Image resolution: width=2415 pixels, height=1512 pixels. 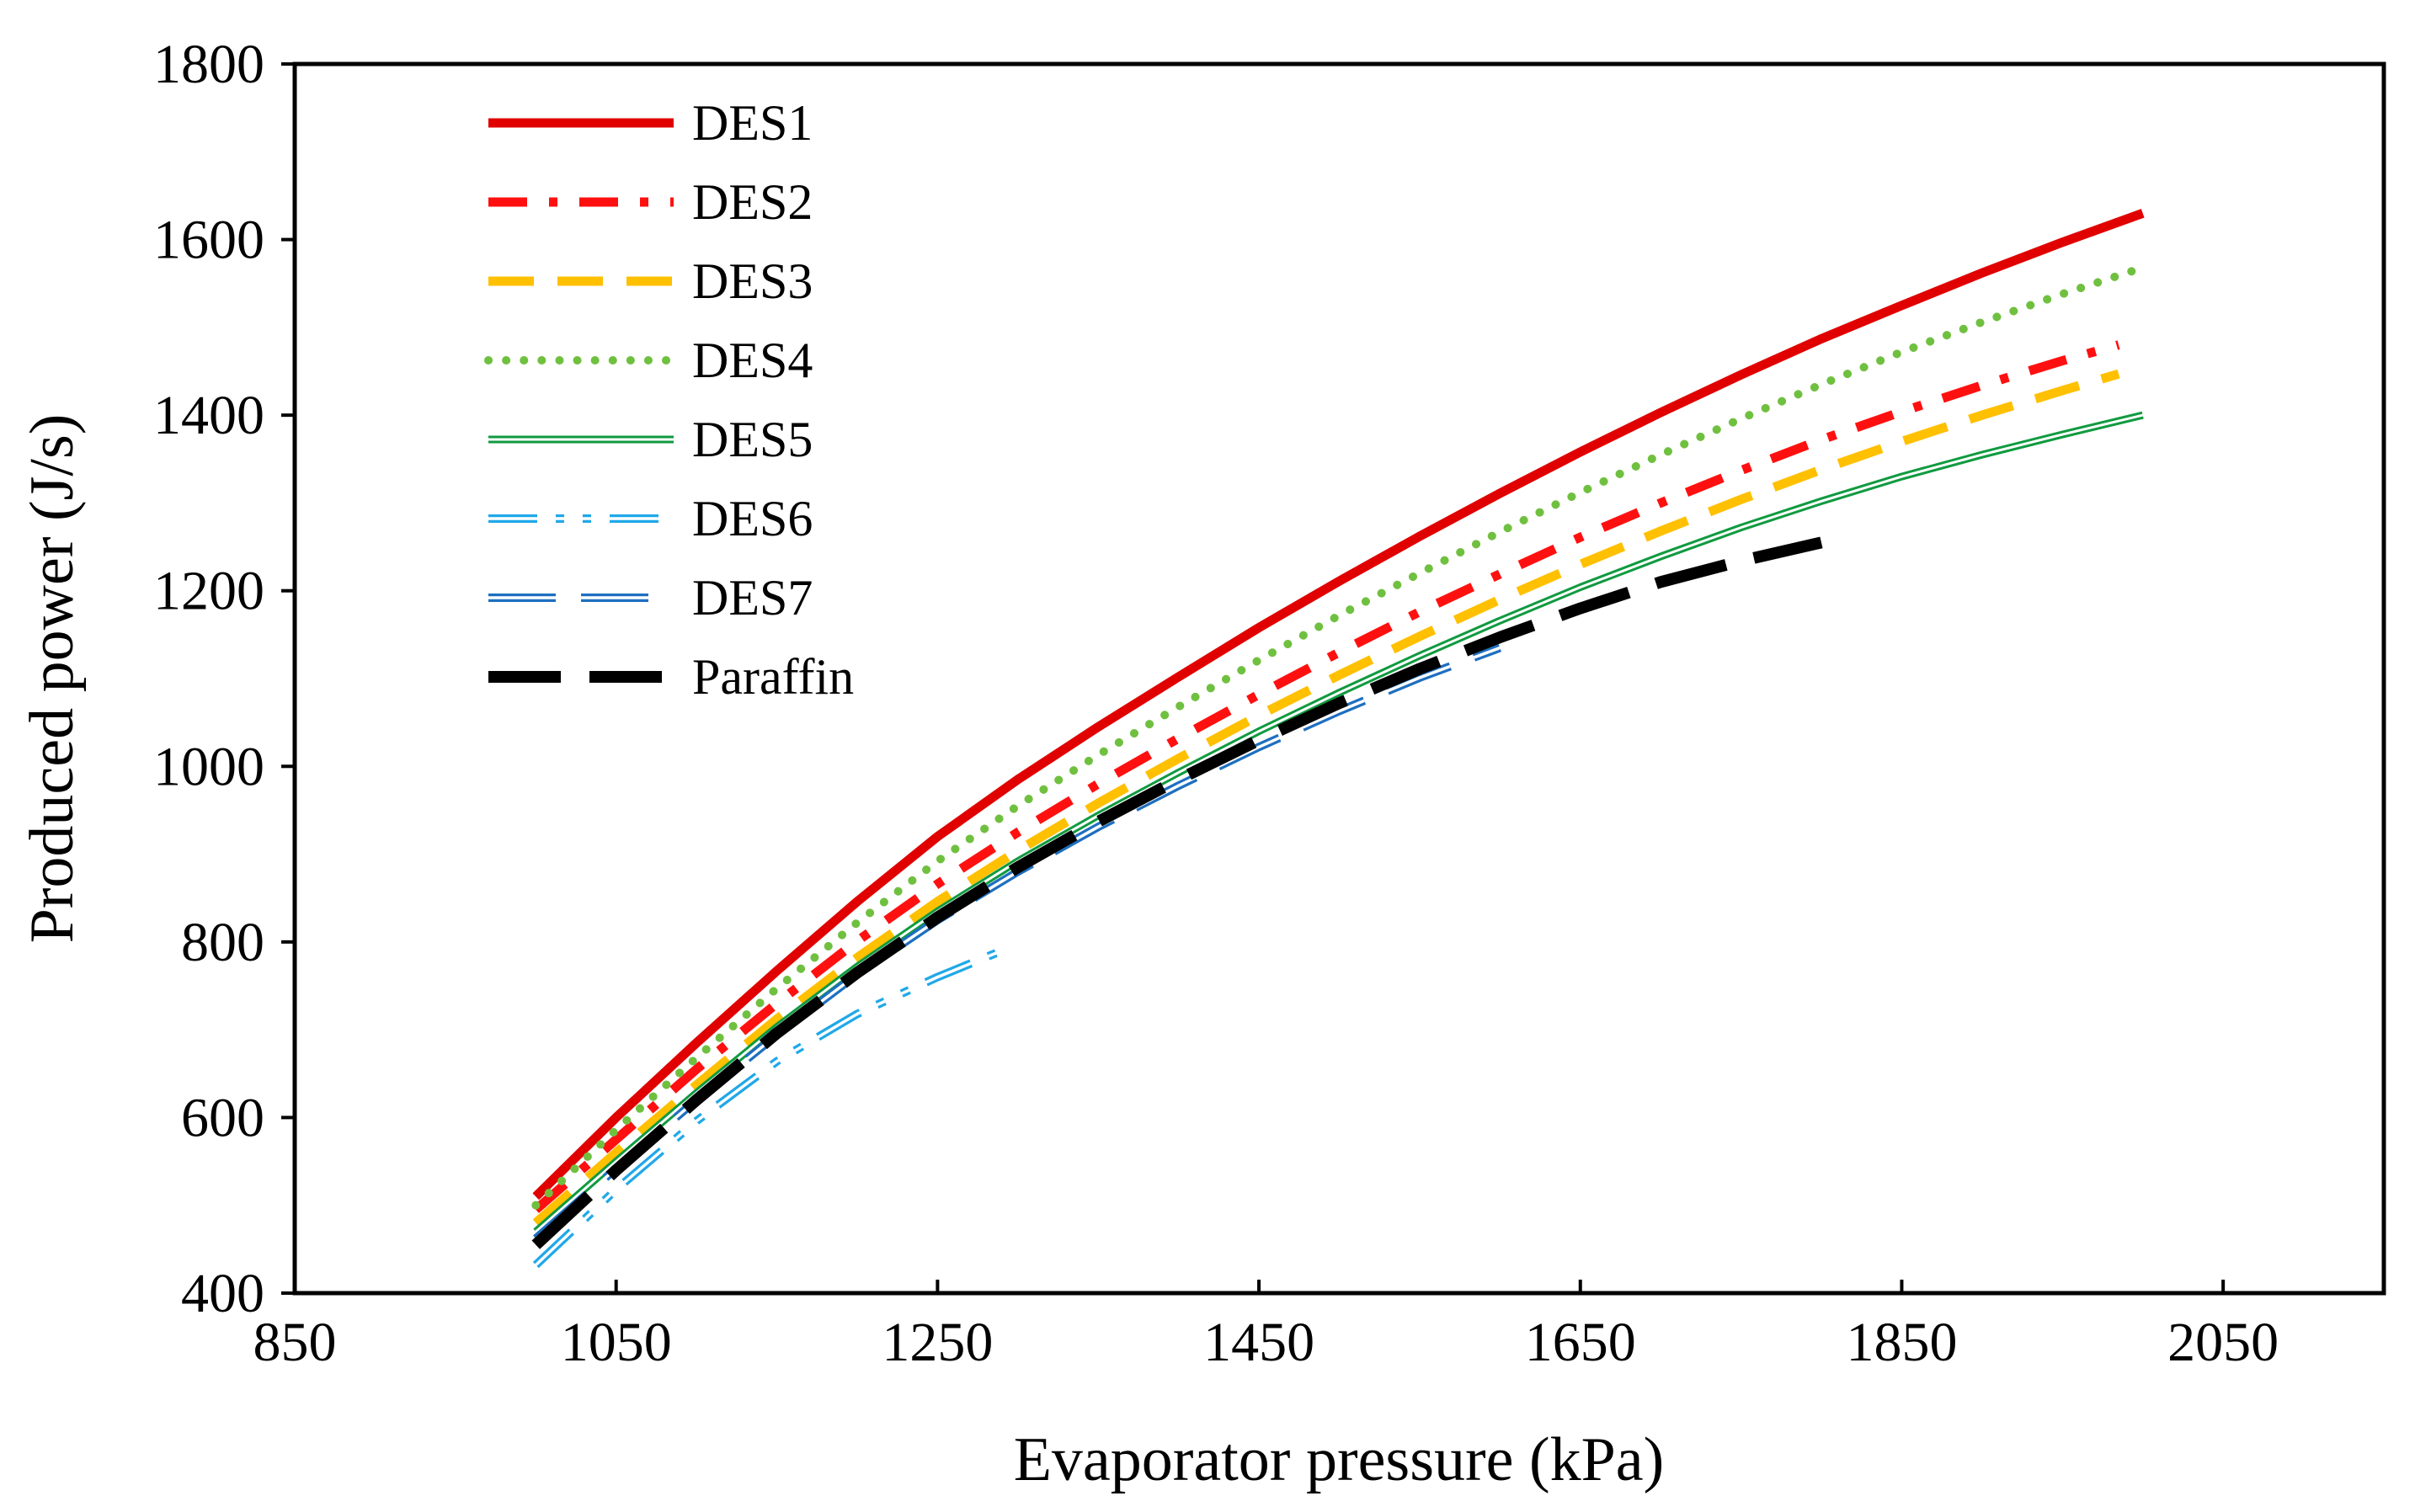 What do you see at coordinates (752, 202) in the screenshot?
I see `legend-label-des2: DES2` at bounding box center [752, 202].